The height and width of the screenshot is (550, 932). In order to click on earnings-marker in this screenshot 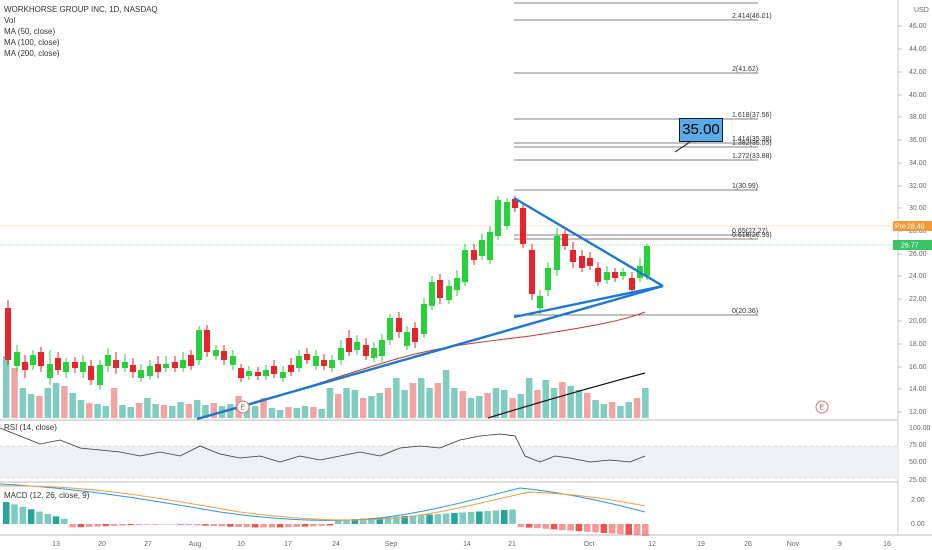, I will do `click(822, 407)`.